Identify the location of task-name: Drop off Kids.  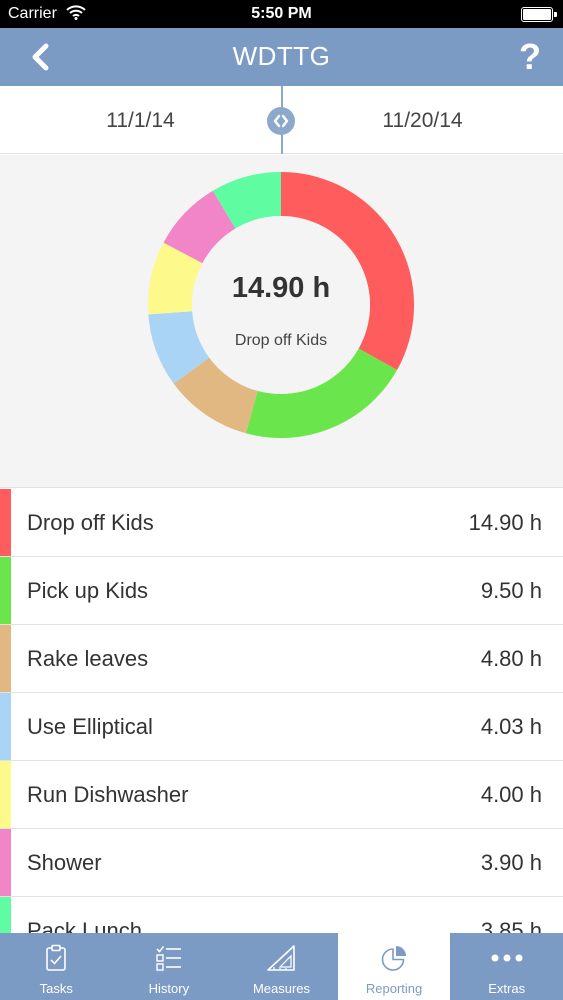
(90, 522).